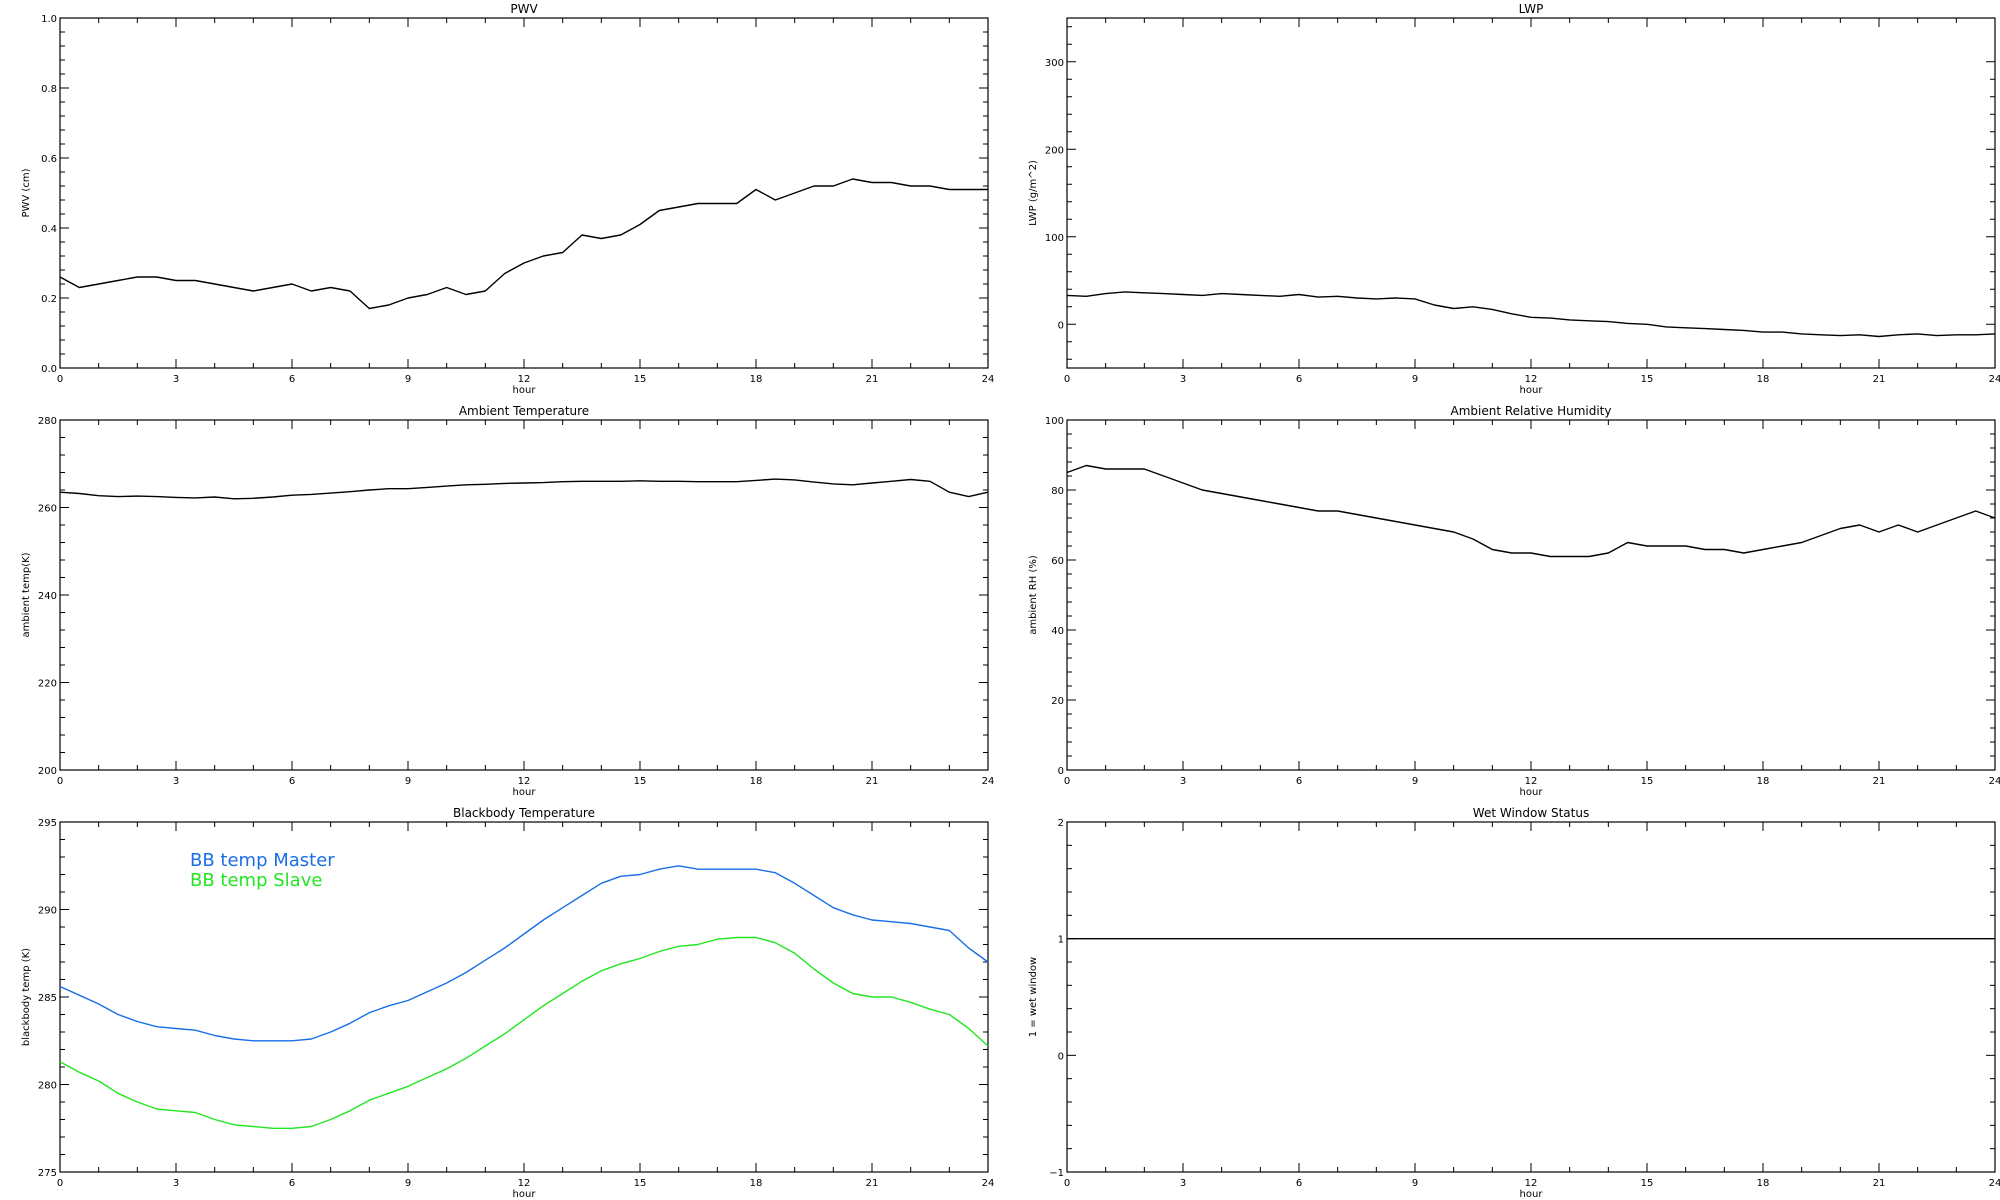 The width and height of the screenshot is (2000, 1200). What do you see at coordinates (1057, 491) in the screenshot?
I see `y-tick-label: 80` at bounding box center [1057, 491].